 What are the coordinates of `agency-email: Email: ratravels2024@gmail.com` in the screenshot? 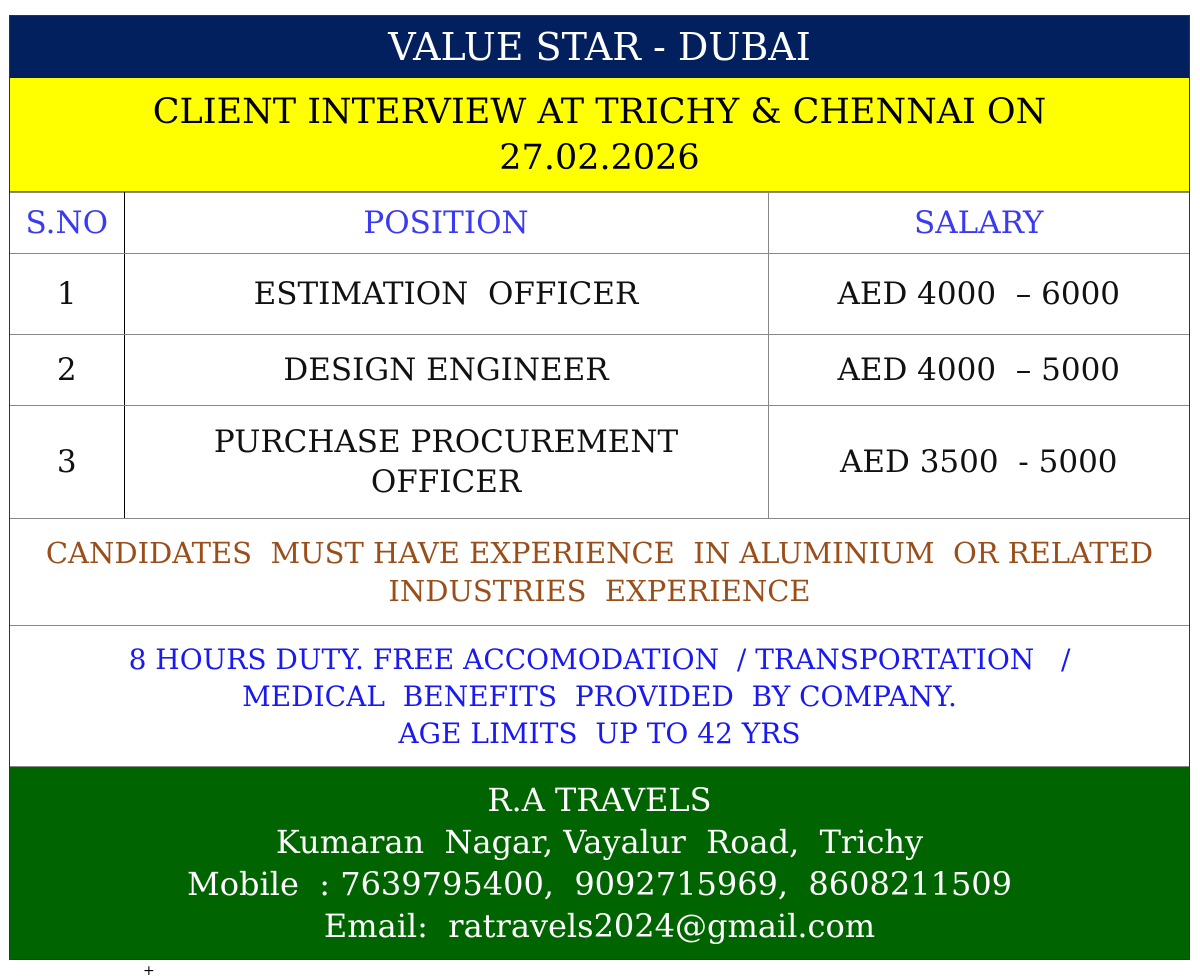 It's located at (599, 926).